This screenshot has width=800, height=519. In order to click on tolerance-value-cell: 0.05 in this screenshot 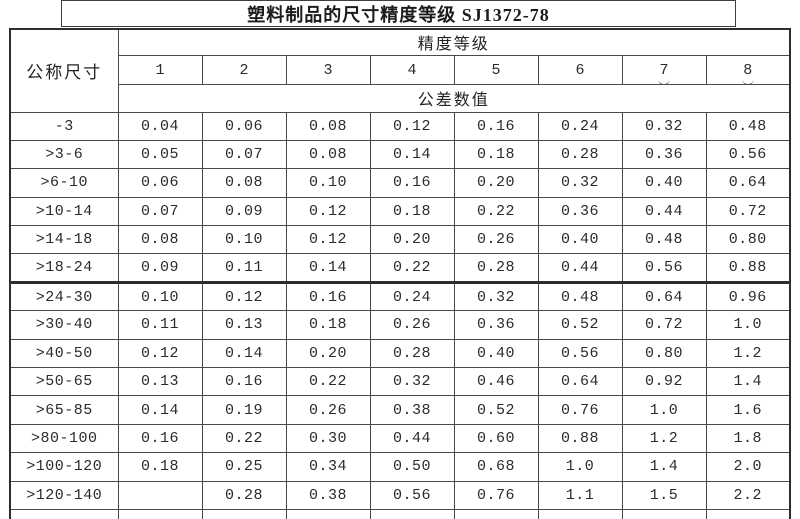, I will do `click(160, 154)`.